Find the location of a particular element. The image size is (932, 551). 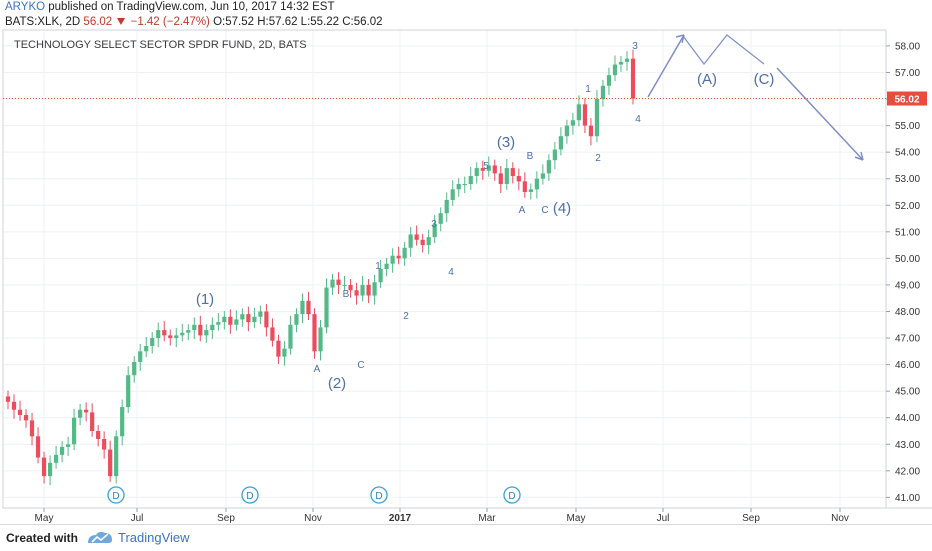

price-tick-label: 54.00 is located at coordinates (907, 153).